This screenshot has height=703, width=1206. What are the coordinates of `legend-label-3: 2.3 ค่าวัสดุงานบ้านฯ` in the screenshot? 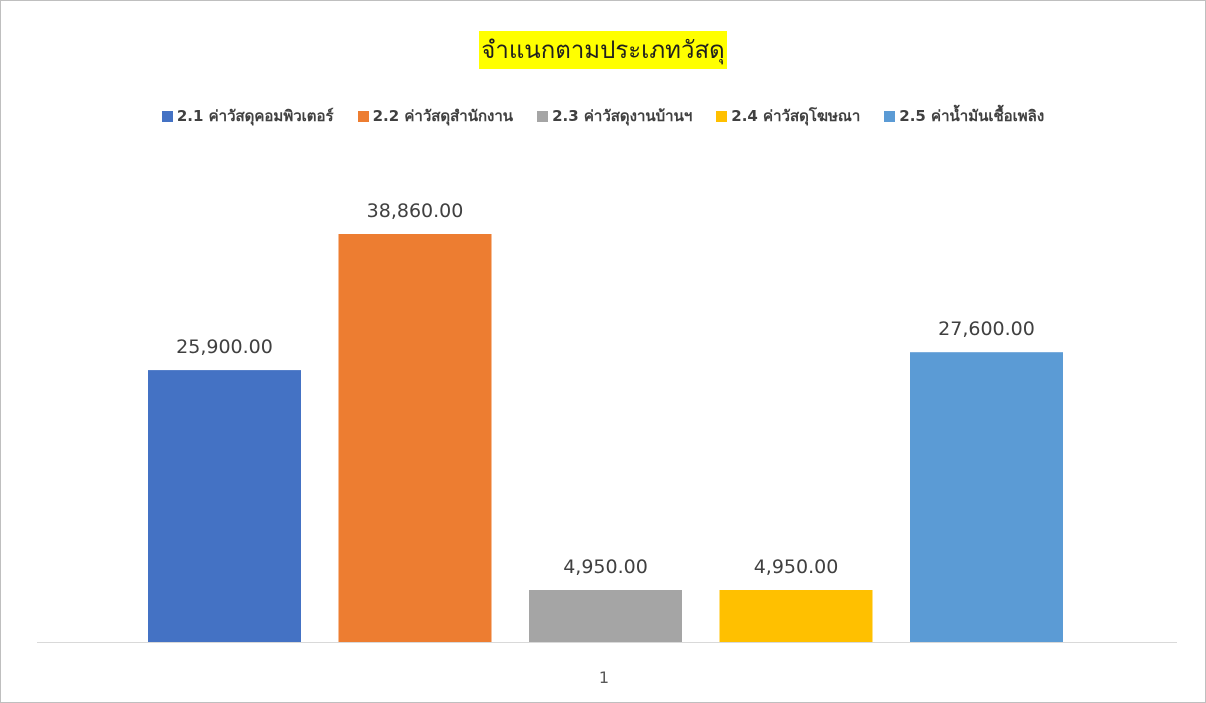 It's located at (622, 116).